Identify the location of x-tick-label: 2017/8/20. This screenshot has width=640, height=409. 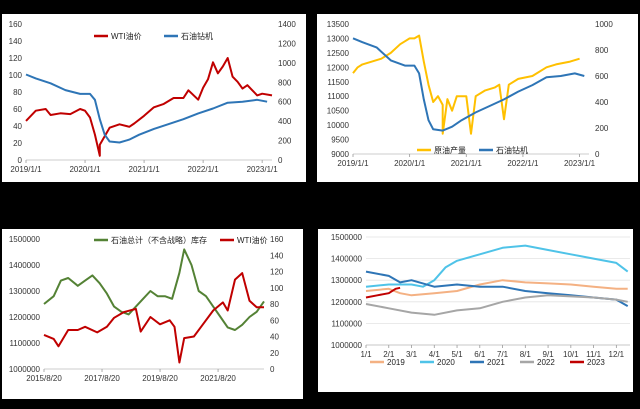
(102, 378).